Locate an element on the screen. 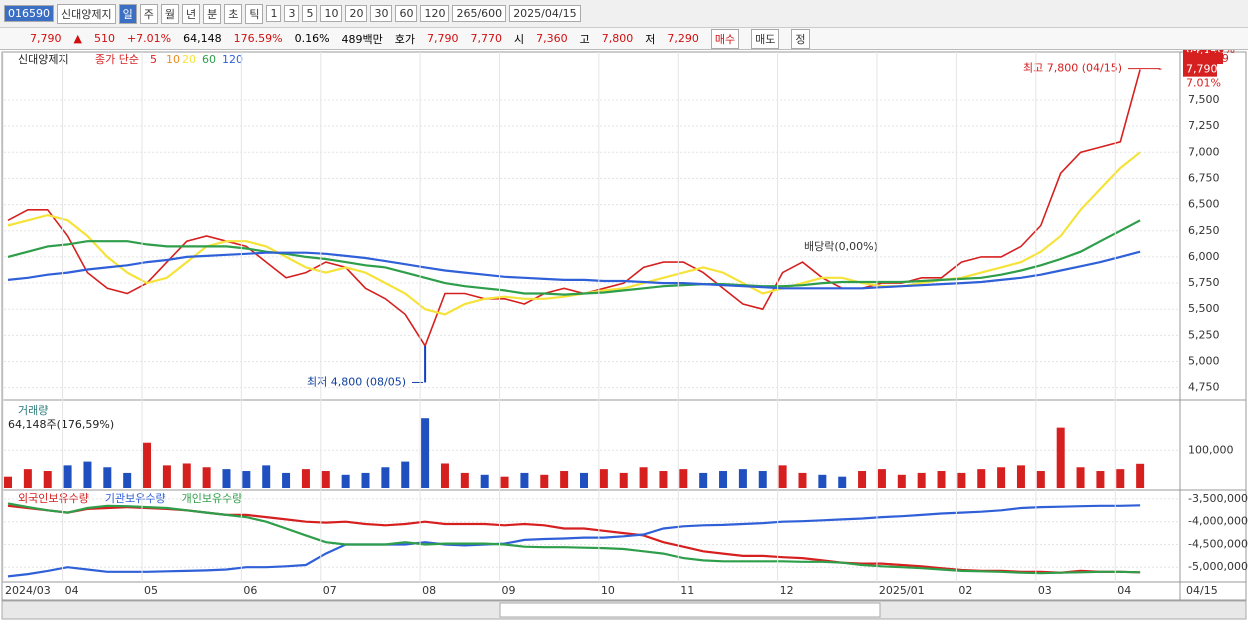 The image size is (1248, 621). y-tick-label: 6,500 is located at coordinates (1204, 204).